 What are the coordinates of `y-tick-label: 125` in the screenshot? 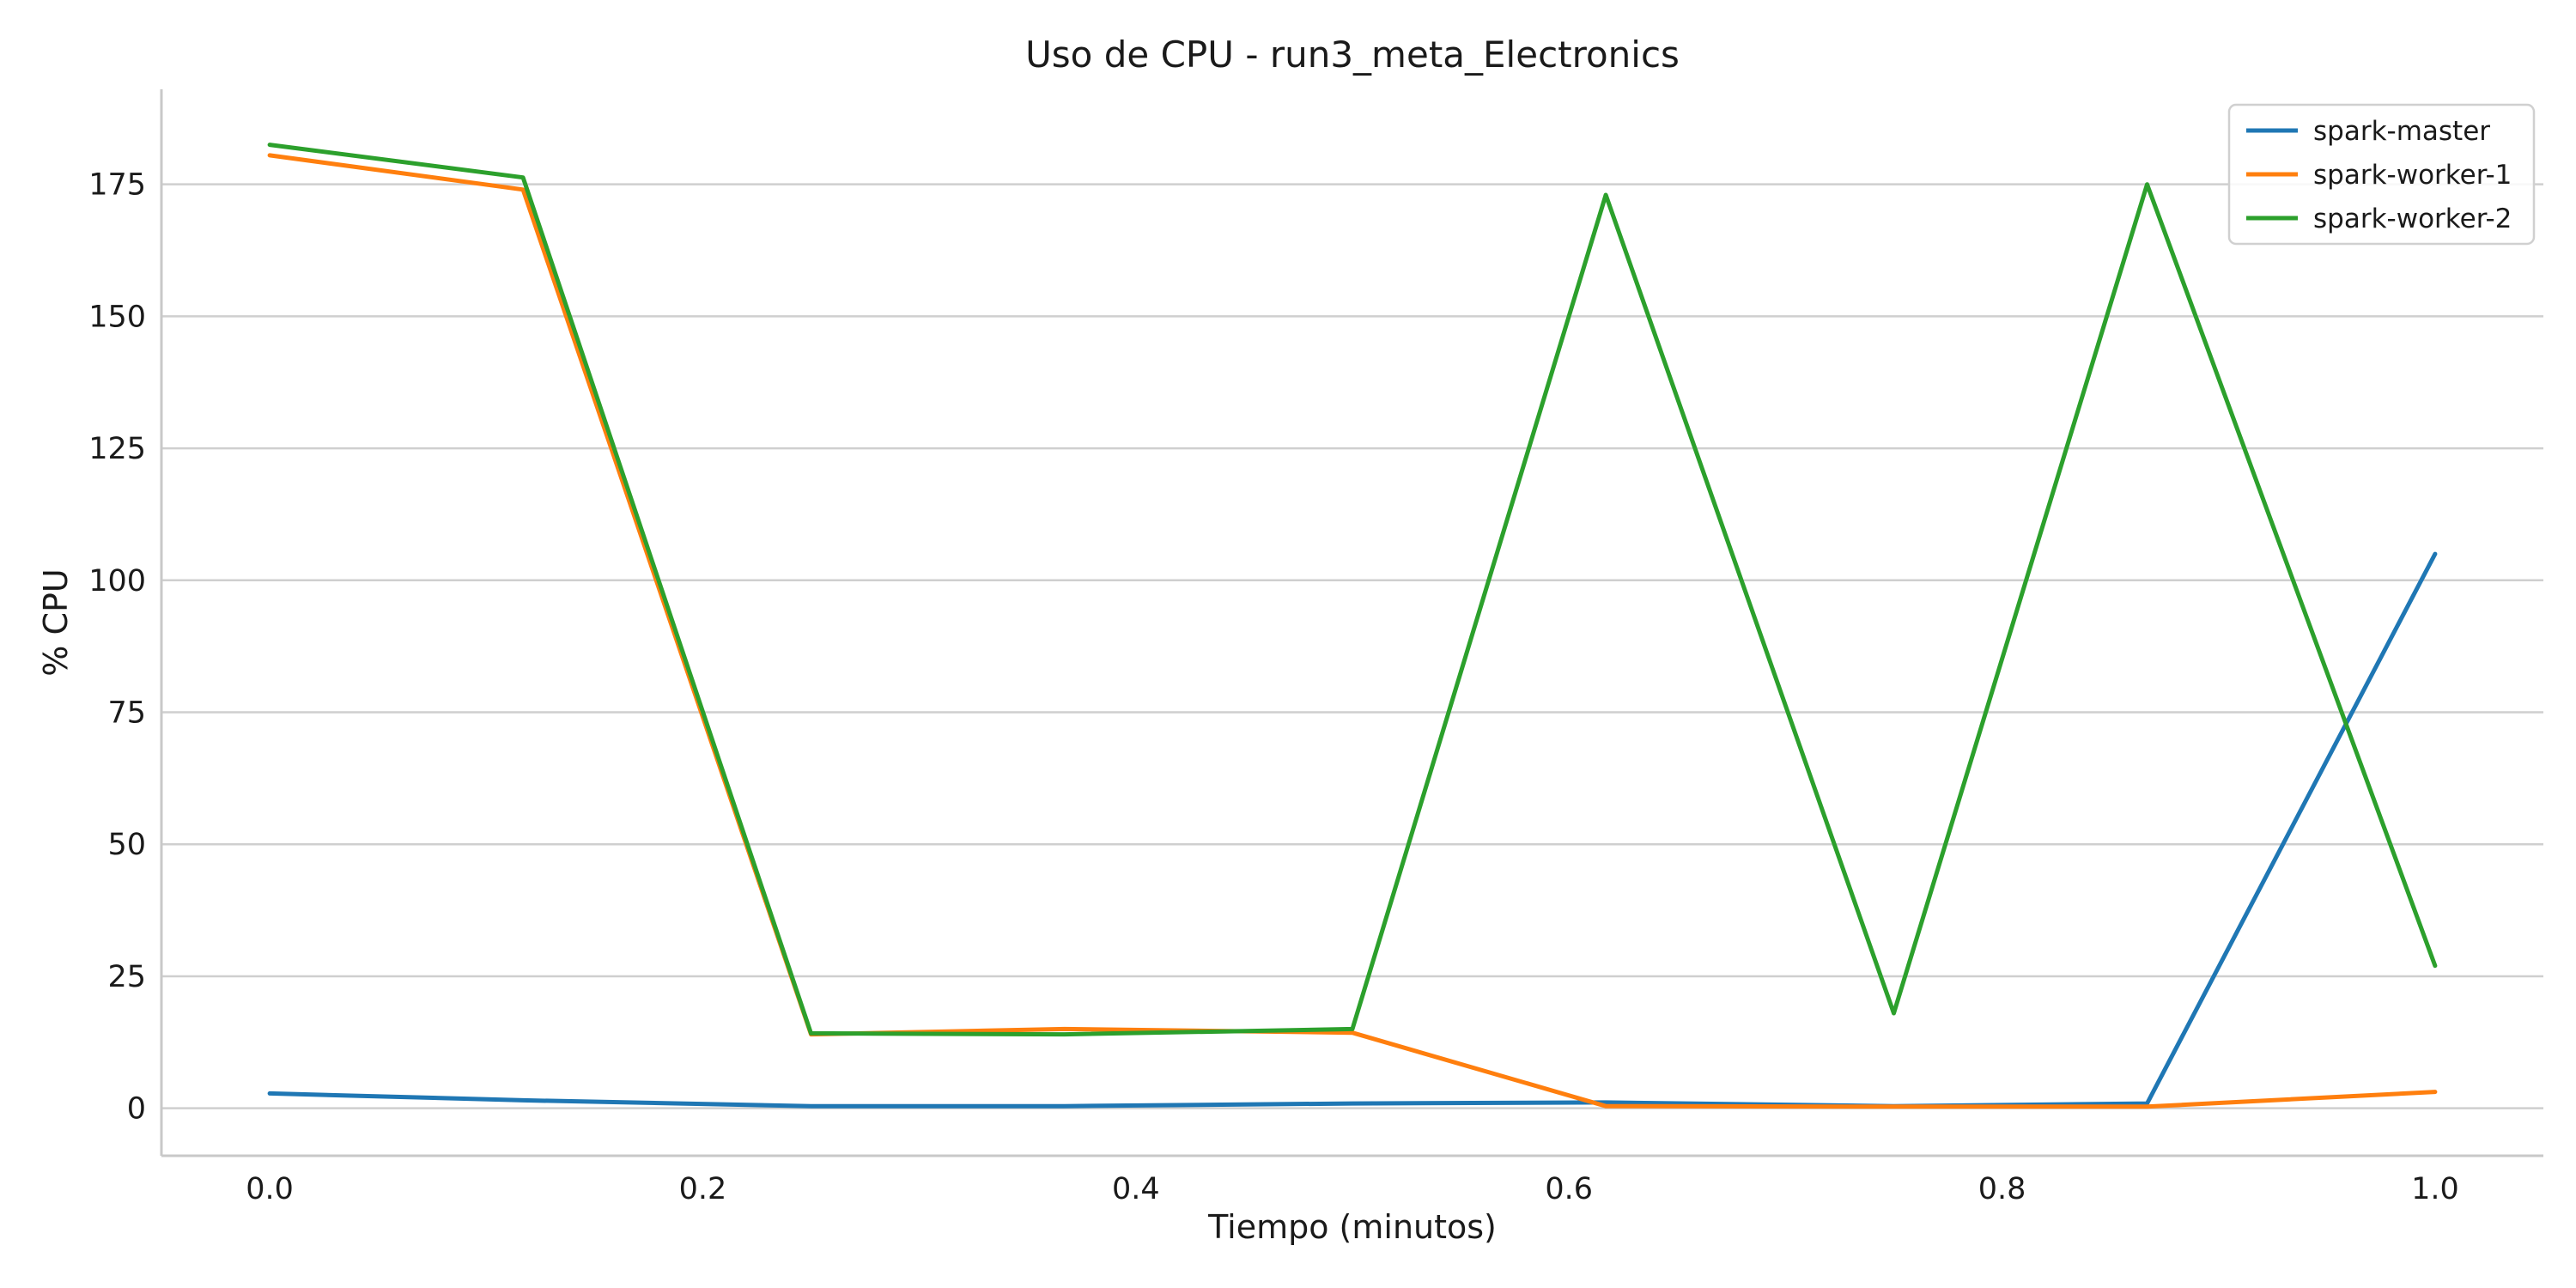 It's located at (117, 449).